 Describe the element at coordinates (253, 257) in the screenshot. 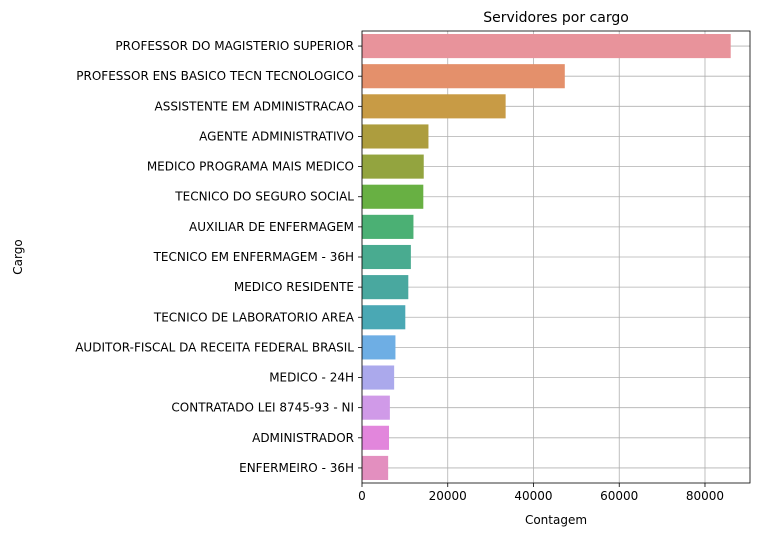

I see `y-tick-label: TECNICO EM ENFERMAGEM - 36H` at that location.